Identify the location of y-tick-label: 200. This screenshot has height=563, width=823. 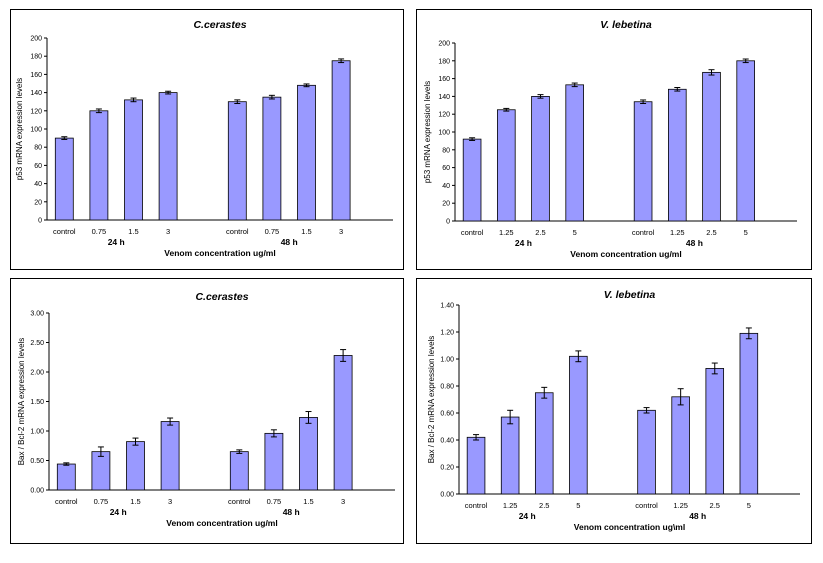
(36, 39).